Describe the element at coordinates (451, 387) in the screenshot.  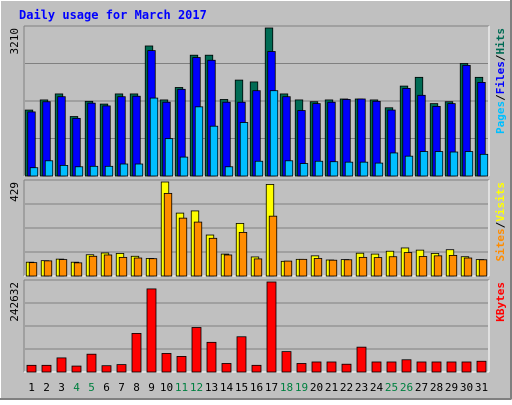
I see `x-tick-label: 29` at that location.